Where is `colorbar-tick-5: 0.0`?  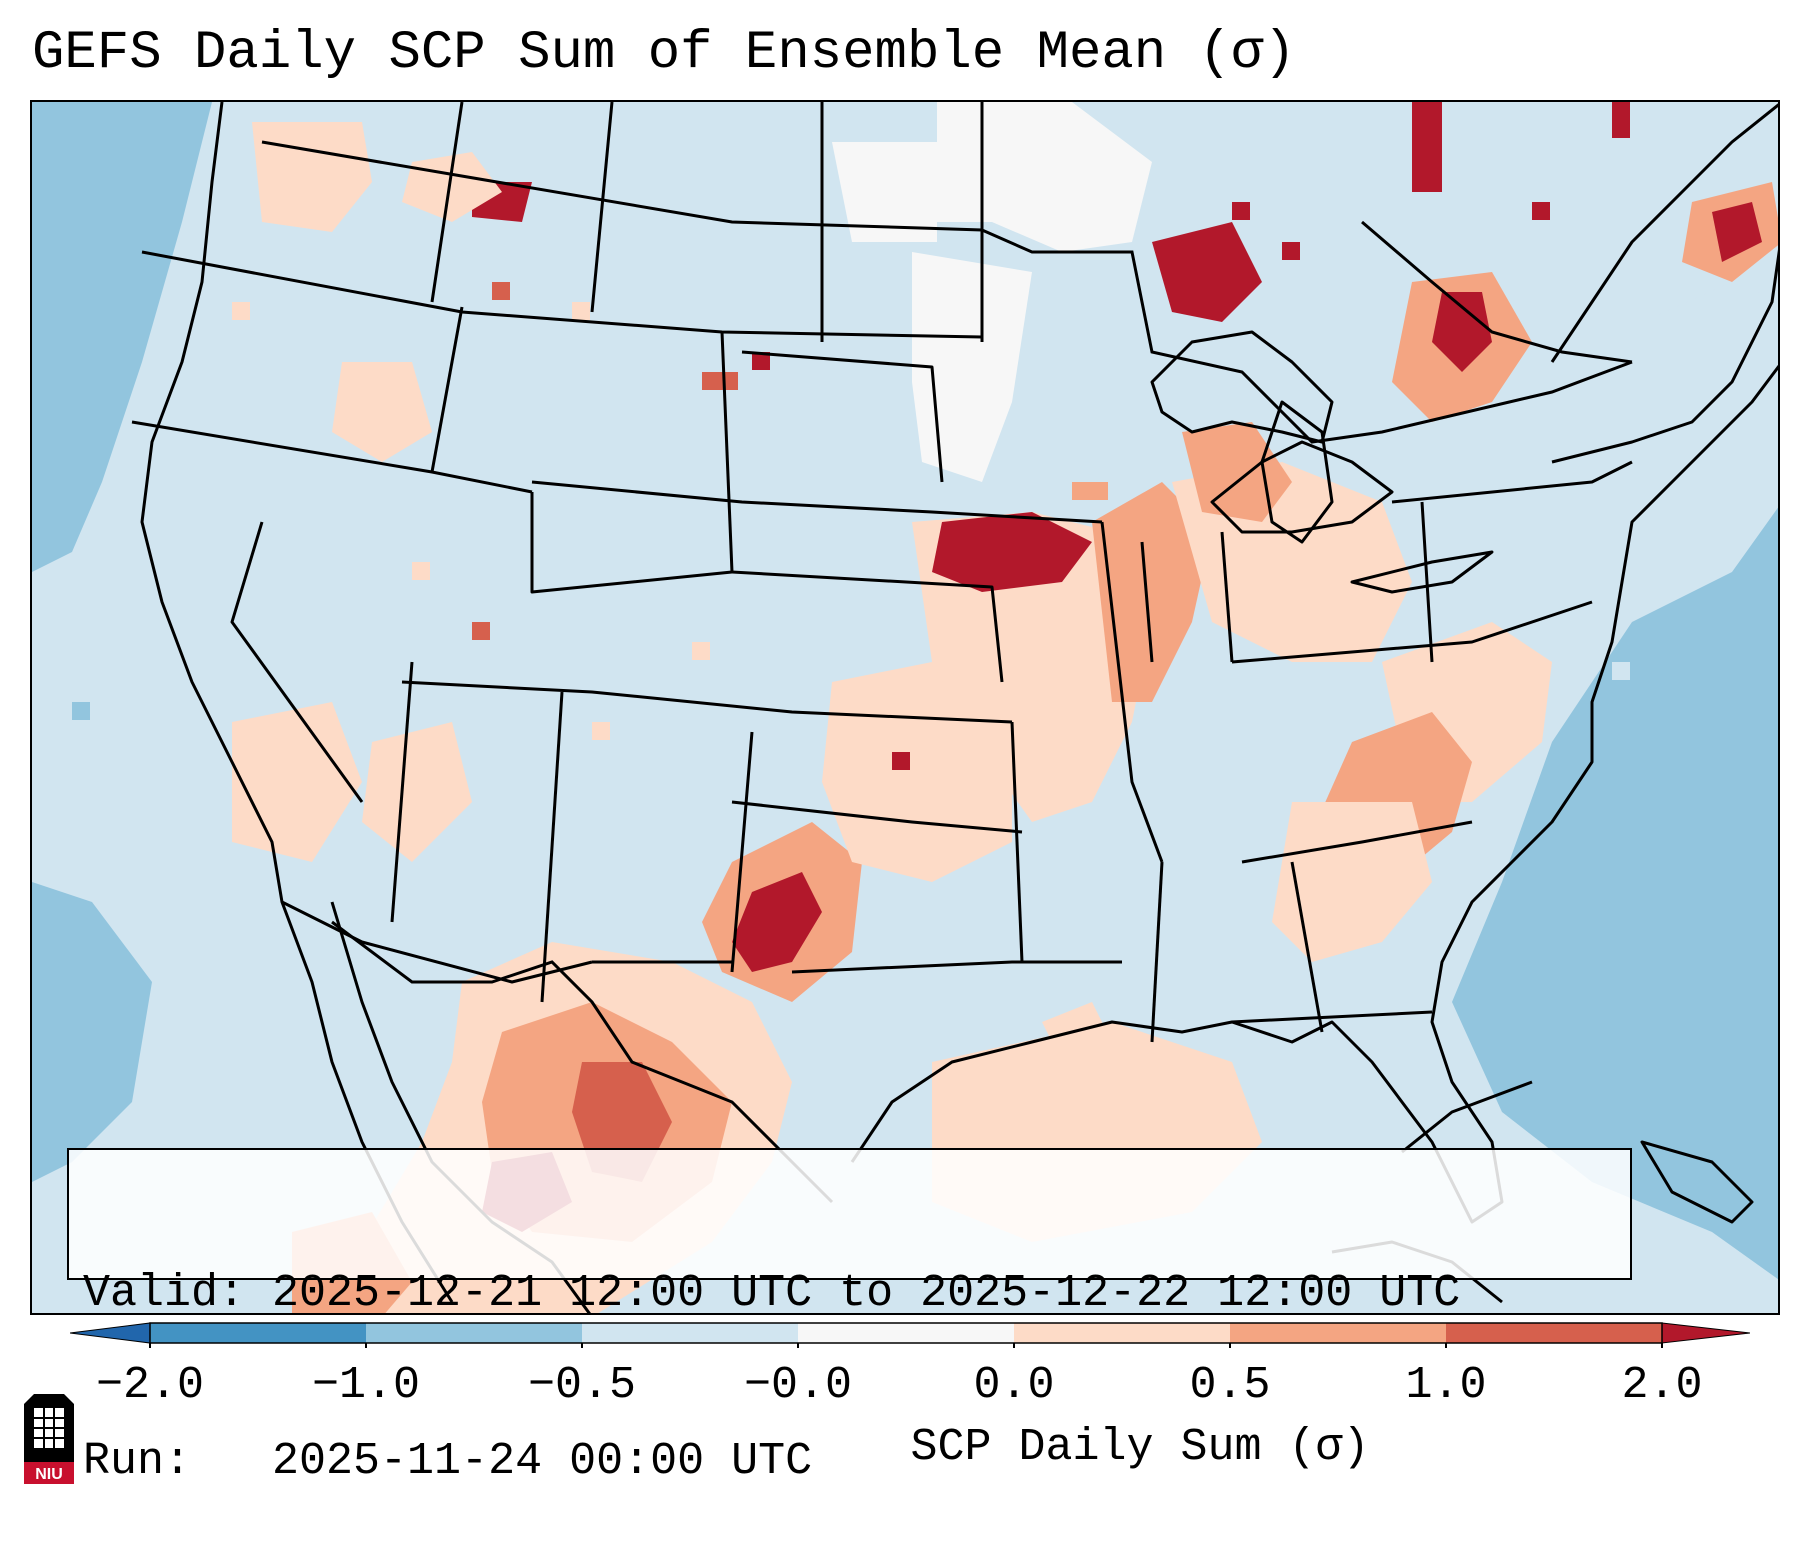 colorbar-tick-5: 0.0 is located at coordinates (1014, 1385).